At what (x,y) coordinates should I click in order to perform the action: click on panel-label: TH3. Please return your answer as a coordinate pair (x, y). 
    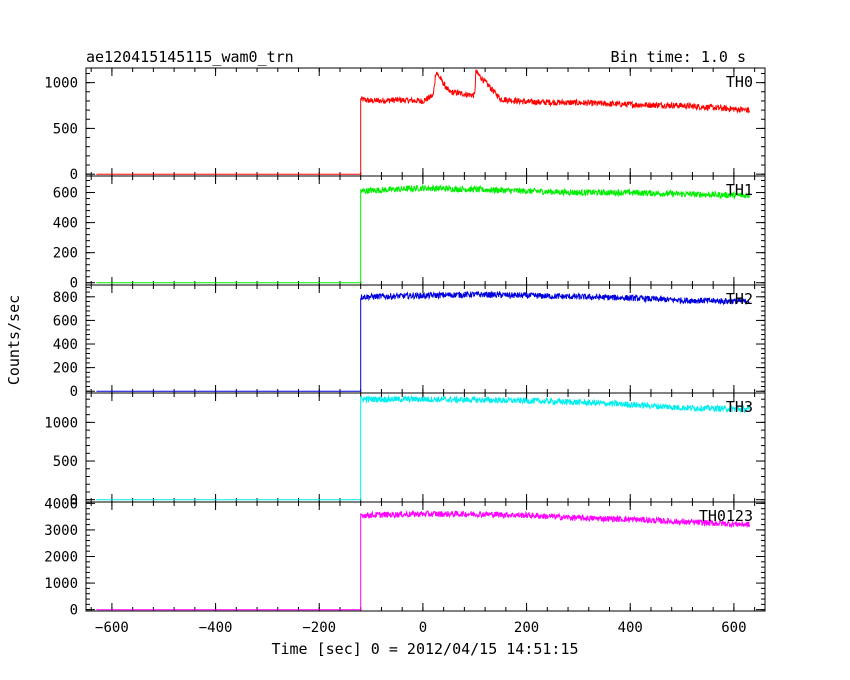
    Looking at the image, I should click on (739, 407).